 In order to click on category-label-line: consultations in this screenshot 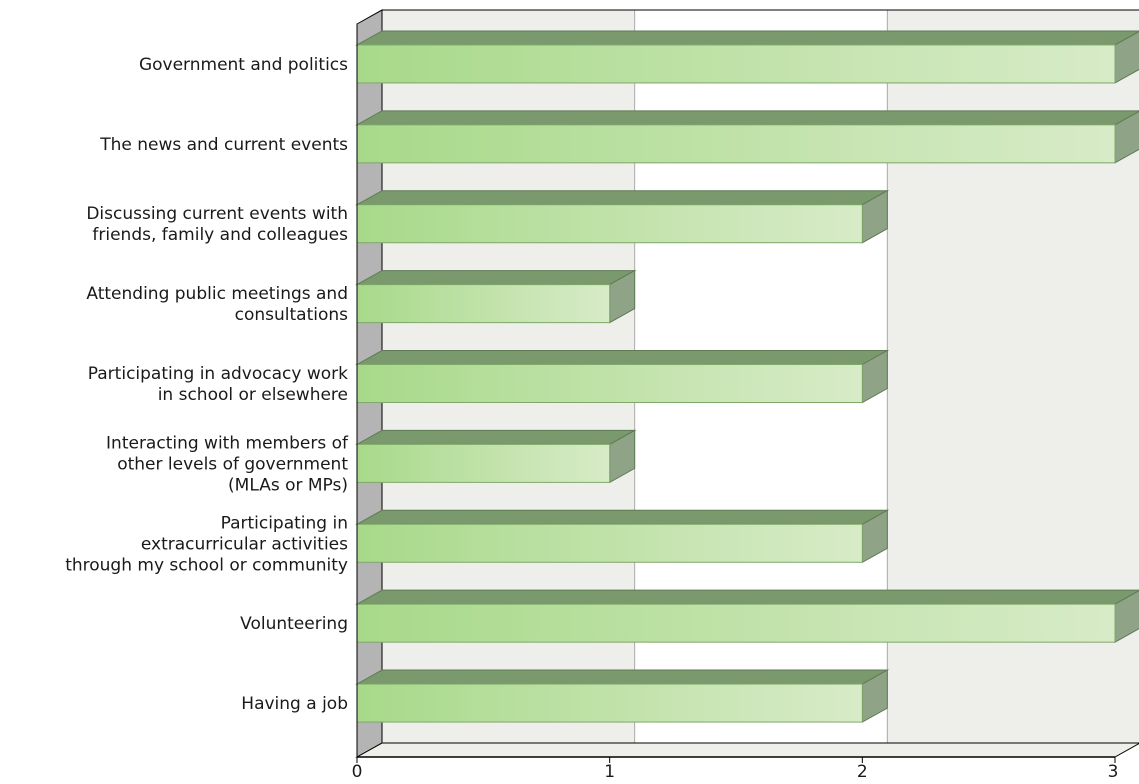, I will do `click(292, 315)`.